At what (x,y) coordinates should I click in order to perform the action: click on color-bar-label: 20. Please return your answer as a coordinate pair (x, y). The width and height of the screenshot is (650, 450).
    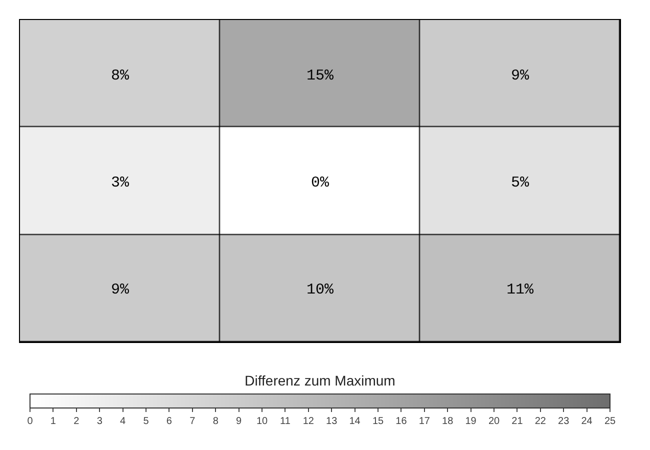
    Looking at the image, I should click on (494, 421).